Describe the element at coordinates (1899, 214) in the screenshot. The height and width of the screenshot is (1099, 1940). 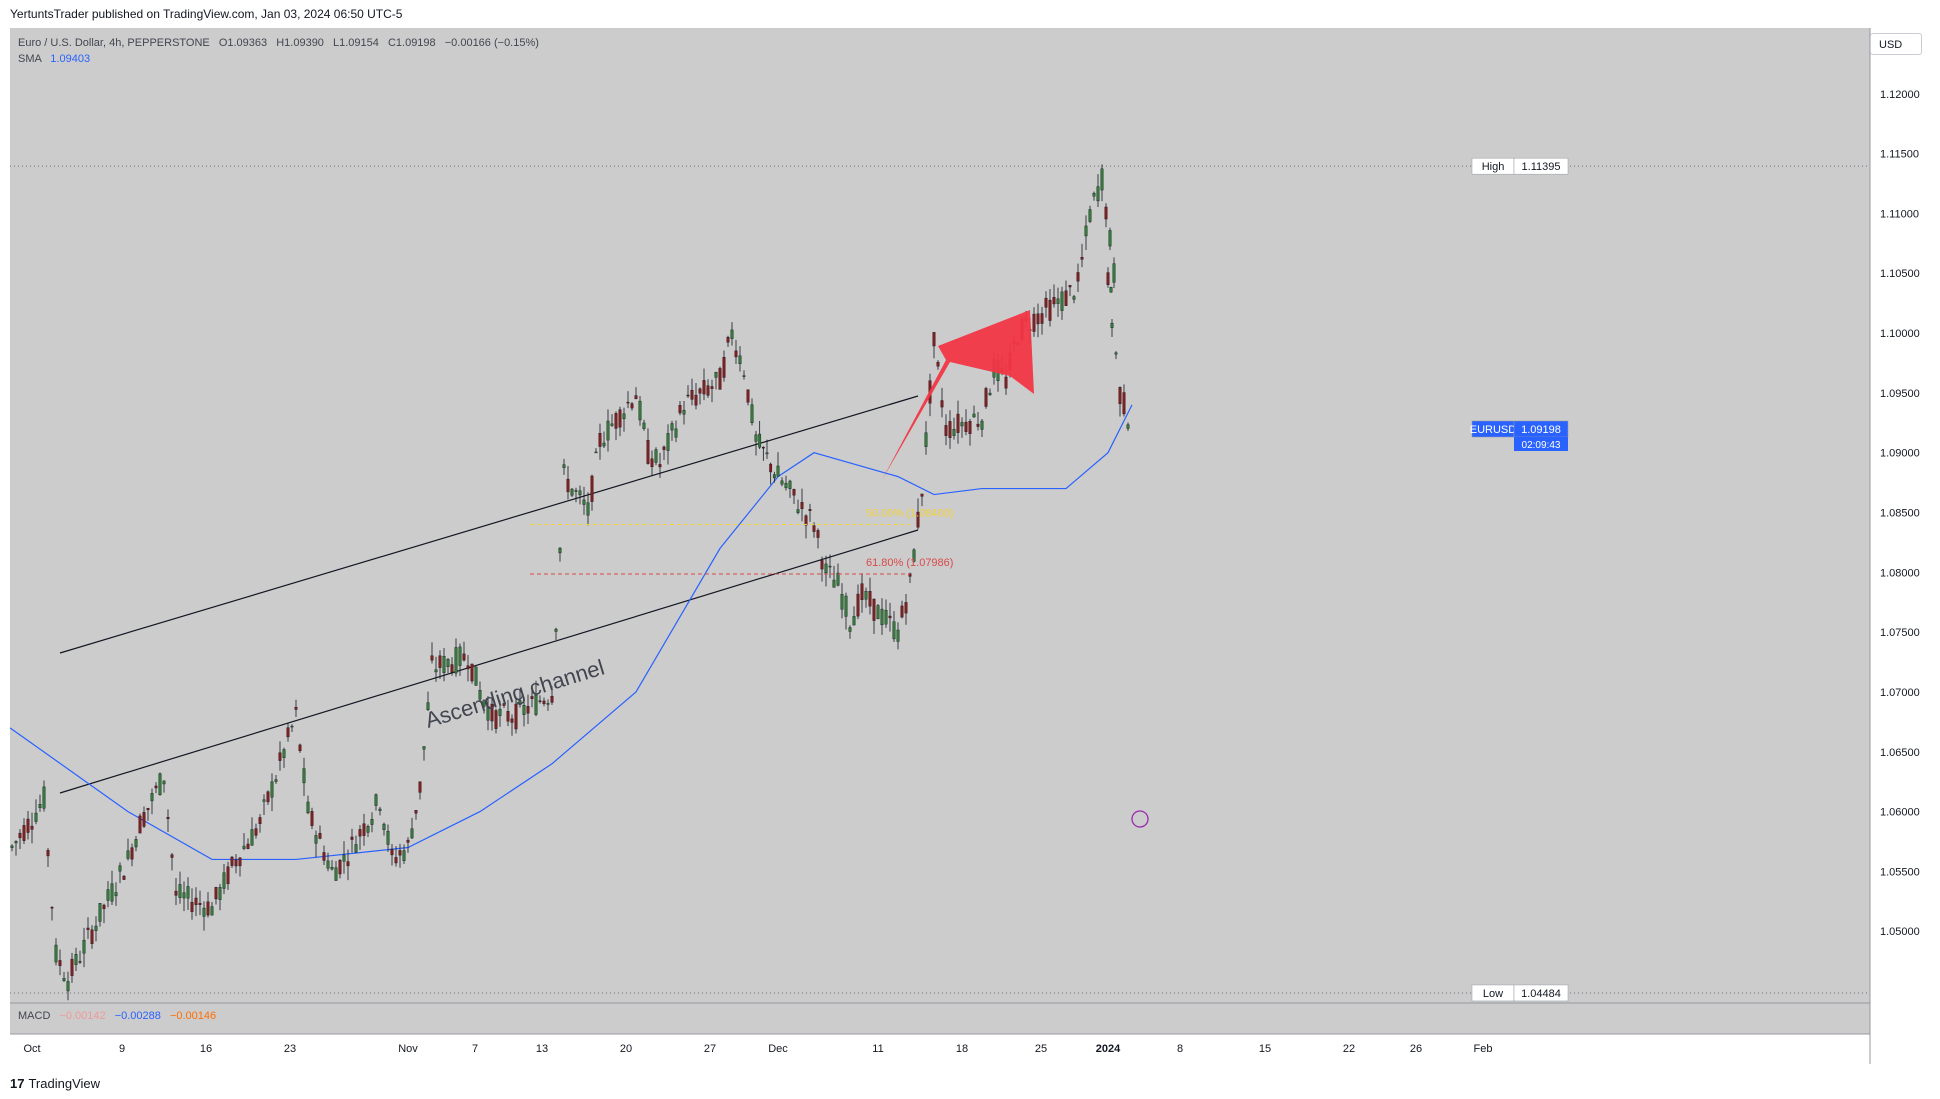
I see `y-tick-label: 1.11000` at that location.